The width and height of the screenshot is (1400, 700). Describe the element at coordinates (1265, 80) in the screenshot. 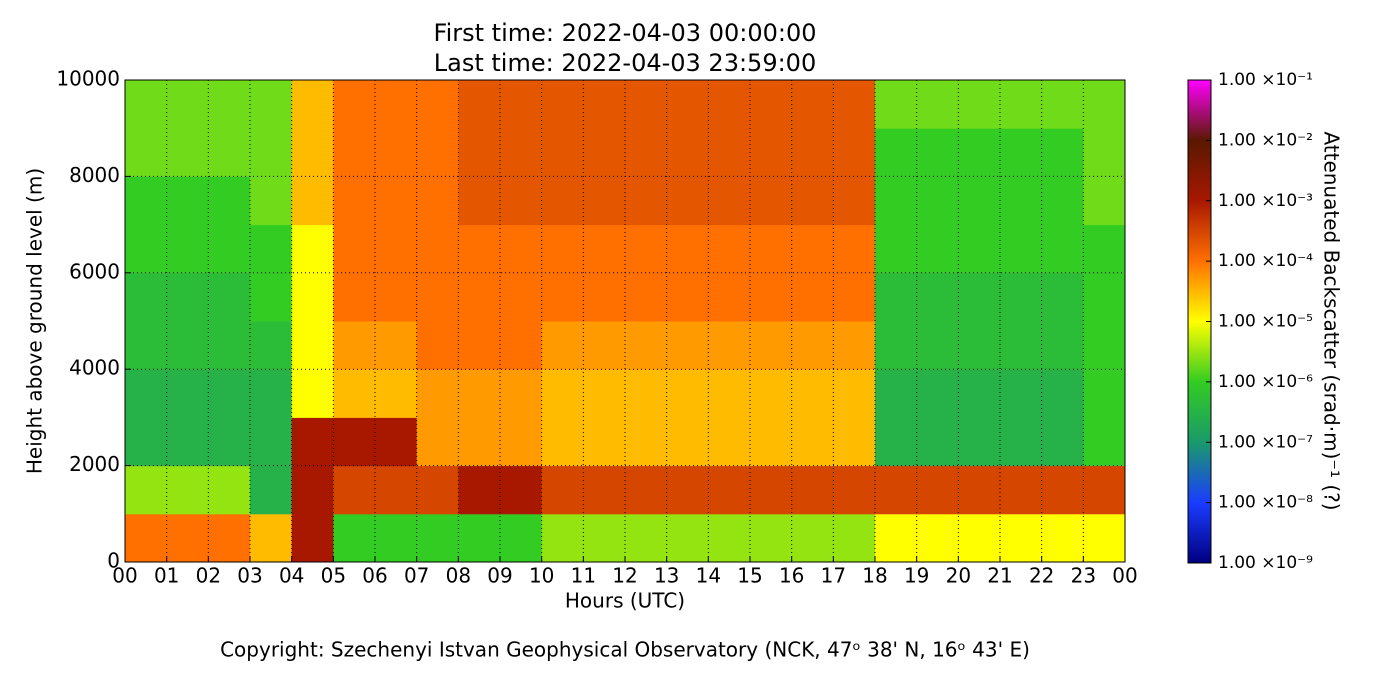

I see `colorbar-tick-label: 1.00 ×10⁻¹` at that location.